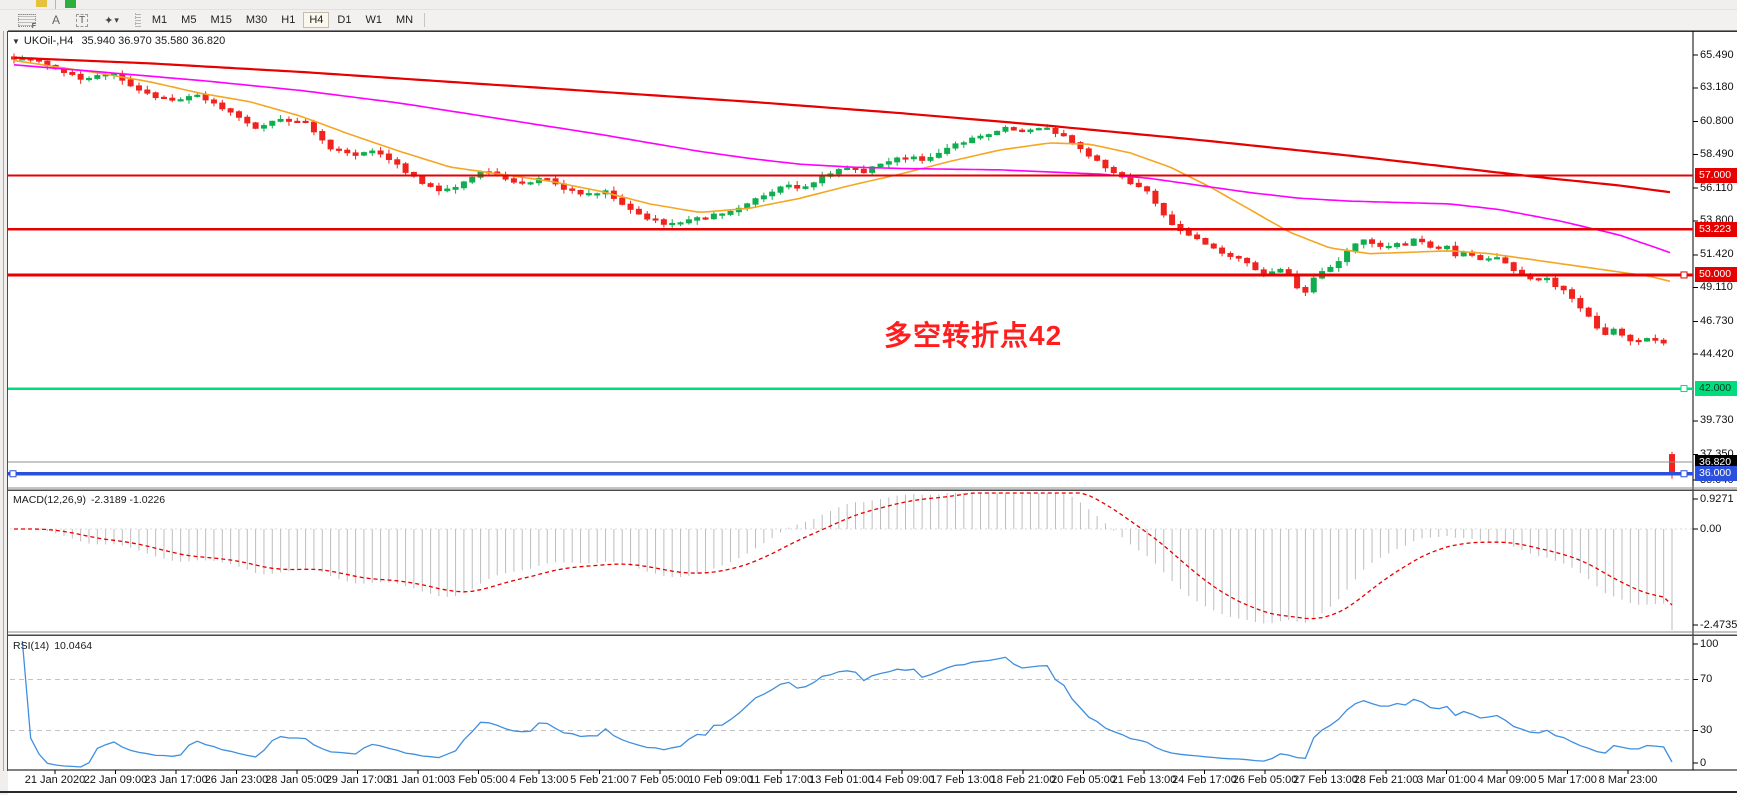 Image resolution: width=1737 pixels, height=795 pixels. Describe the element at coordinates (868, 5) in the screenshot. I see `clipped-toolbar-row` at that location.